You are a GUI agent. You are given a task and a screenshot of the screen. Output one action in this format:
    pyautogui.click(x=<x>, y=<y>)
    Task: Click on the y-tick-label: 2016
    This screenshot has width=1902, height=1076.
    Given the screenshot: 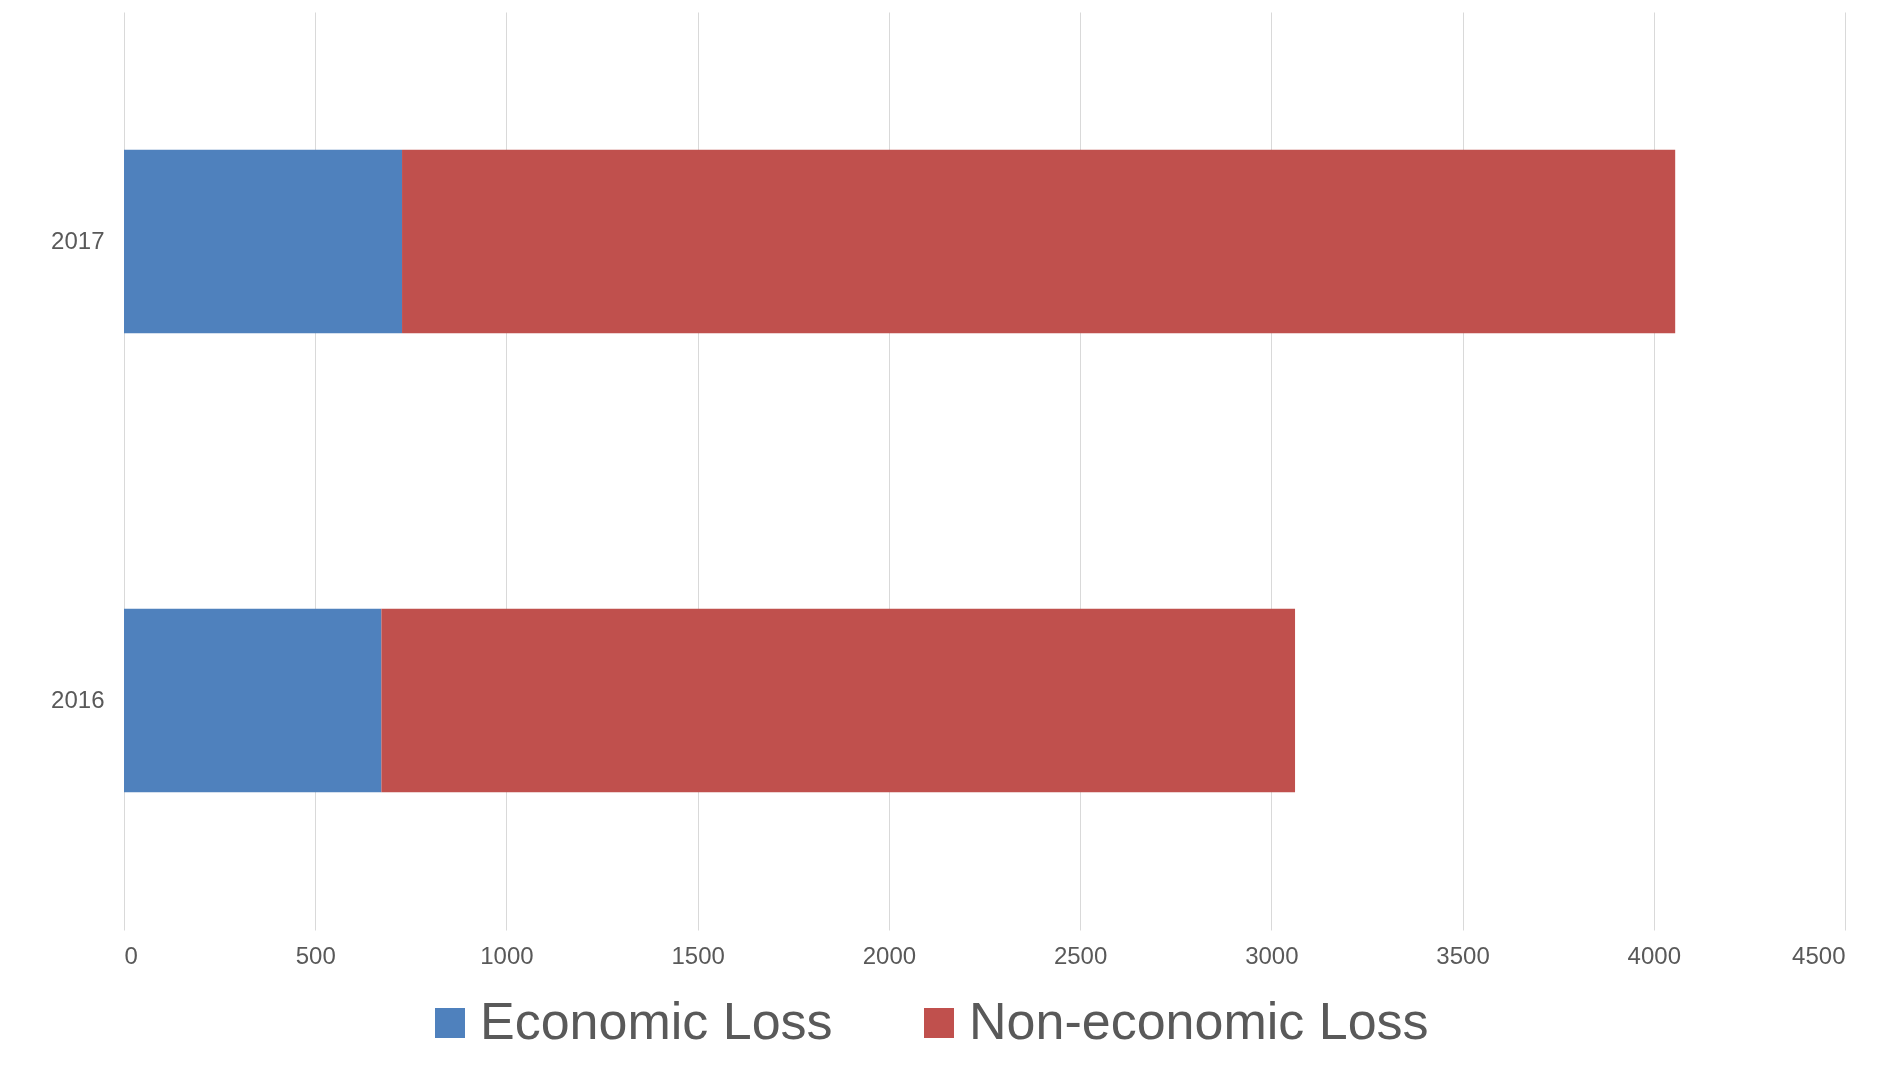 What is the action you would take?
    pyautogui.click(x=78, y=699)
    